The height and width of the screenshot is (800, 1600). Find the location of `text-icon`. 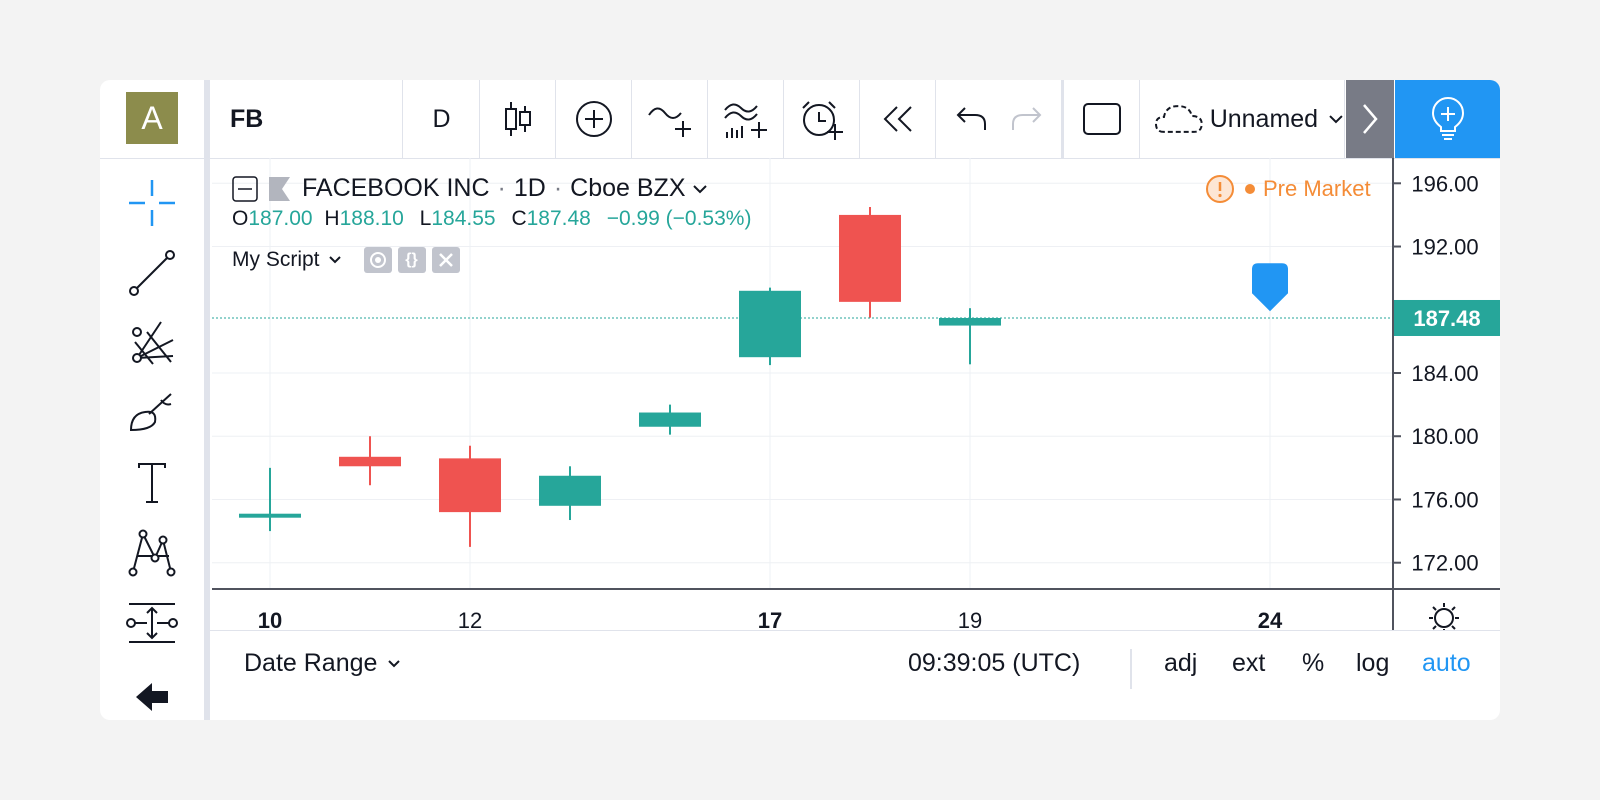

text-icon is located at coordinates (152, 483).